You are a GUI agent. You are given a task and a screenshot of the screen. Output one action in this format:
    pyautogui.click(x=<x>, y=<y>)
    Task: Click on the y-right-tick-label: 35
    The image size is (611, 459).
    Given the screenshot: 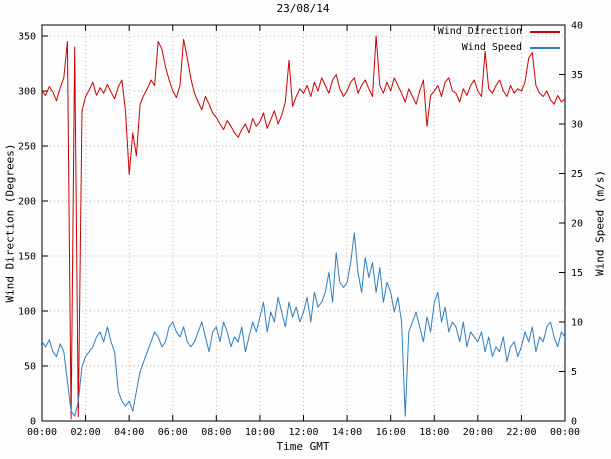 What is the action you would take?
    pyautogui.click(x=577, y=75)
    